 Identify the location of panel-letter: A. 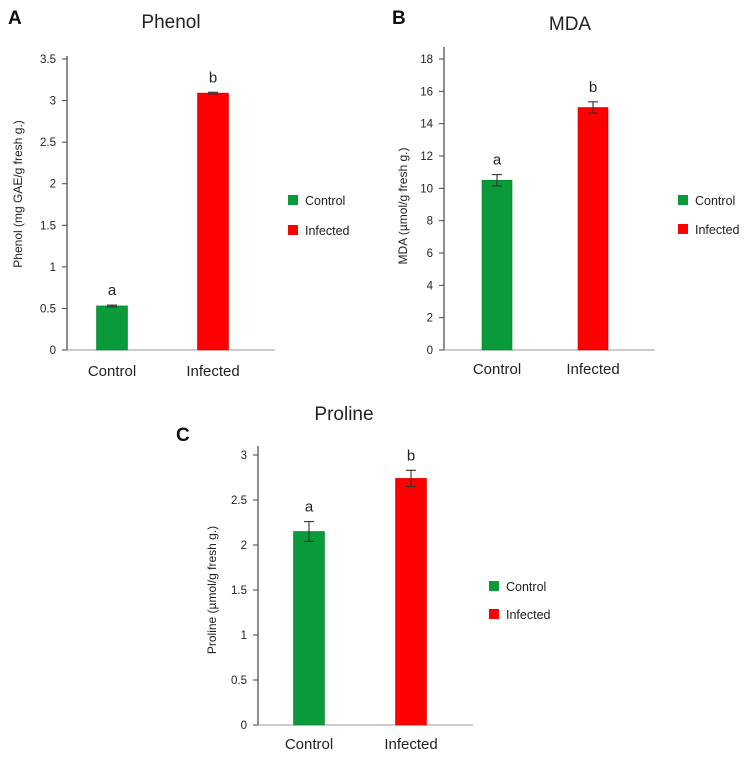
(15, 18).